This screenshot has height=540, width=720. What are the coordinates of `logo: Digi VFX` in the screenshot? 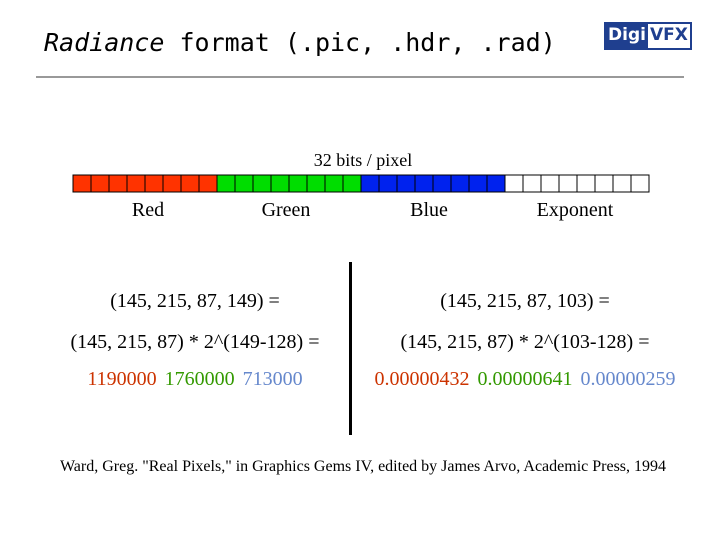 It's located at (648, 36).